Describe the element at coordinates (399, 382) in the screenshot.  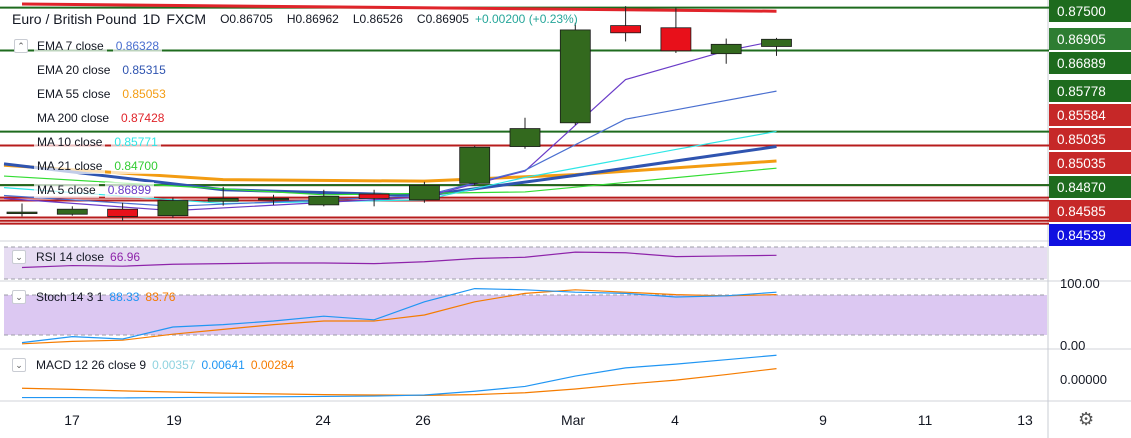
I see `macd-signal-line` at that location.